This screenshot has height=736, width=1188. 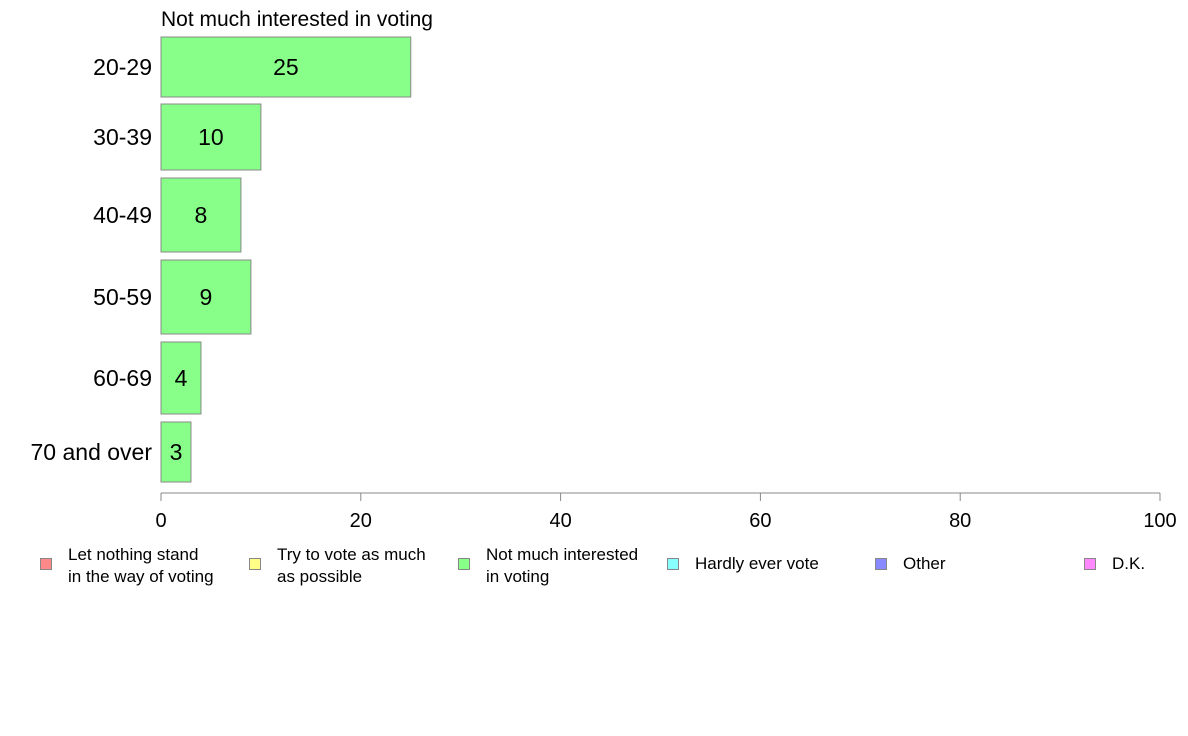 I want to click on x-tick-label: 100, so click(x=1159, y=521).